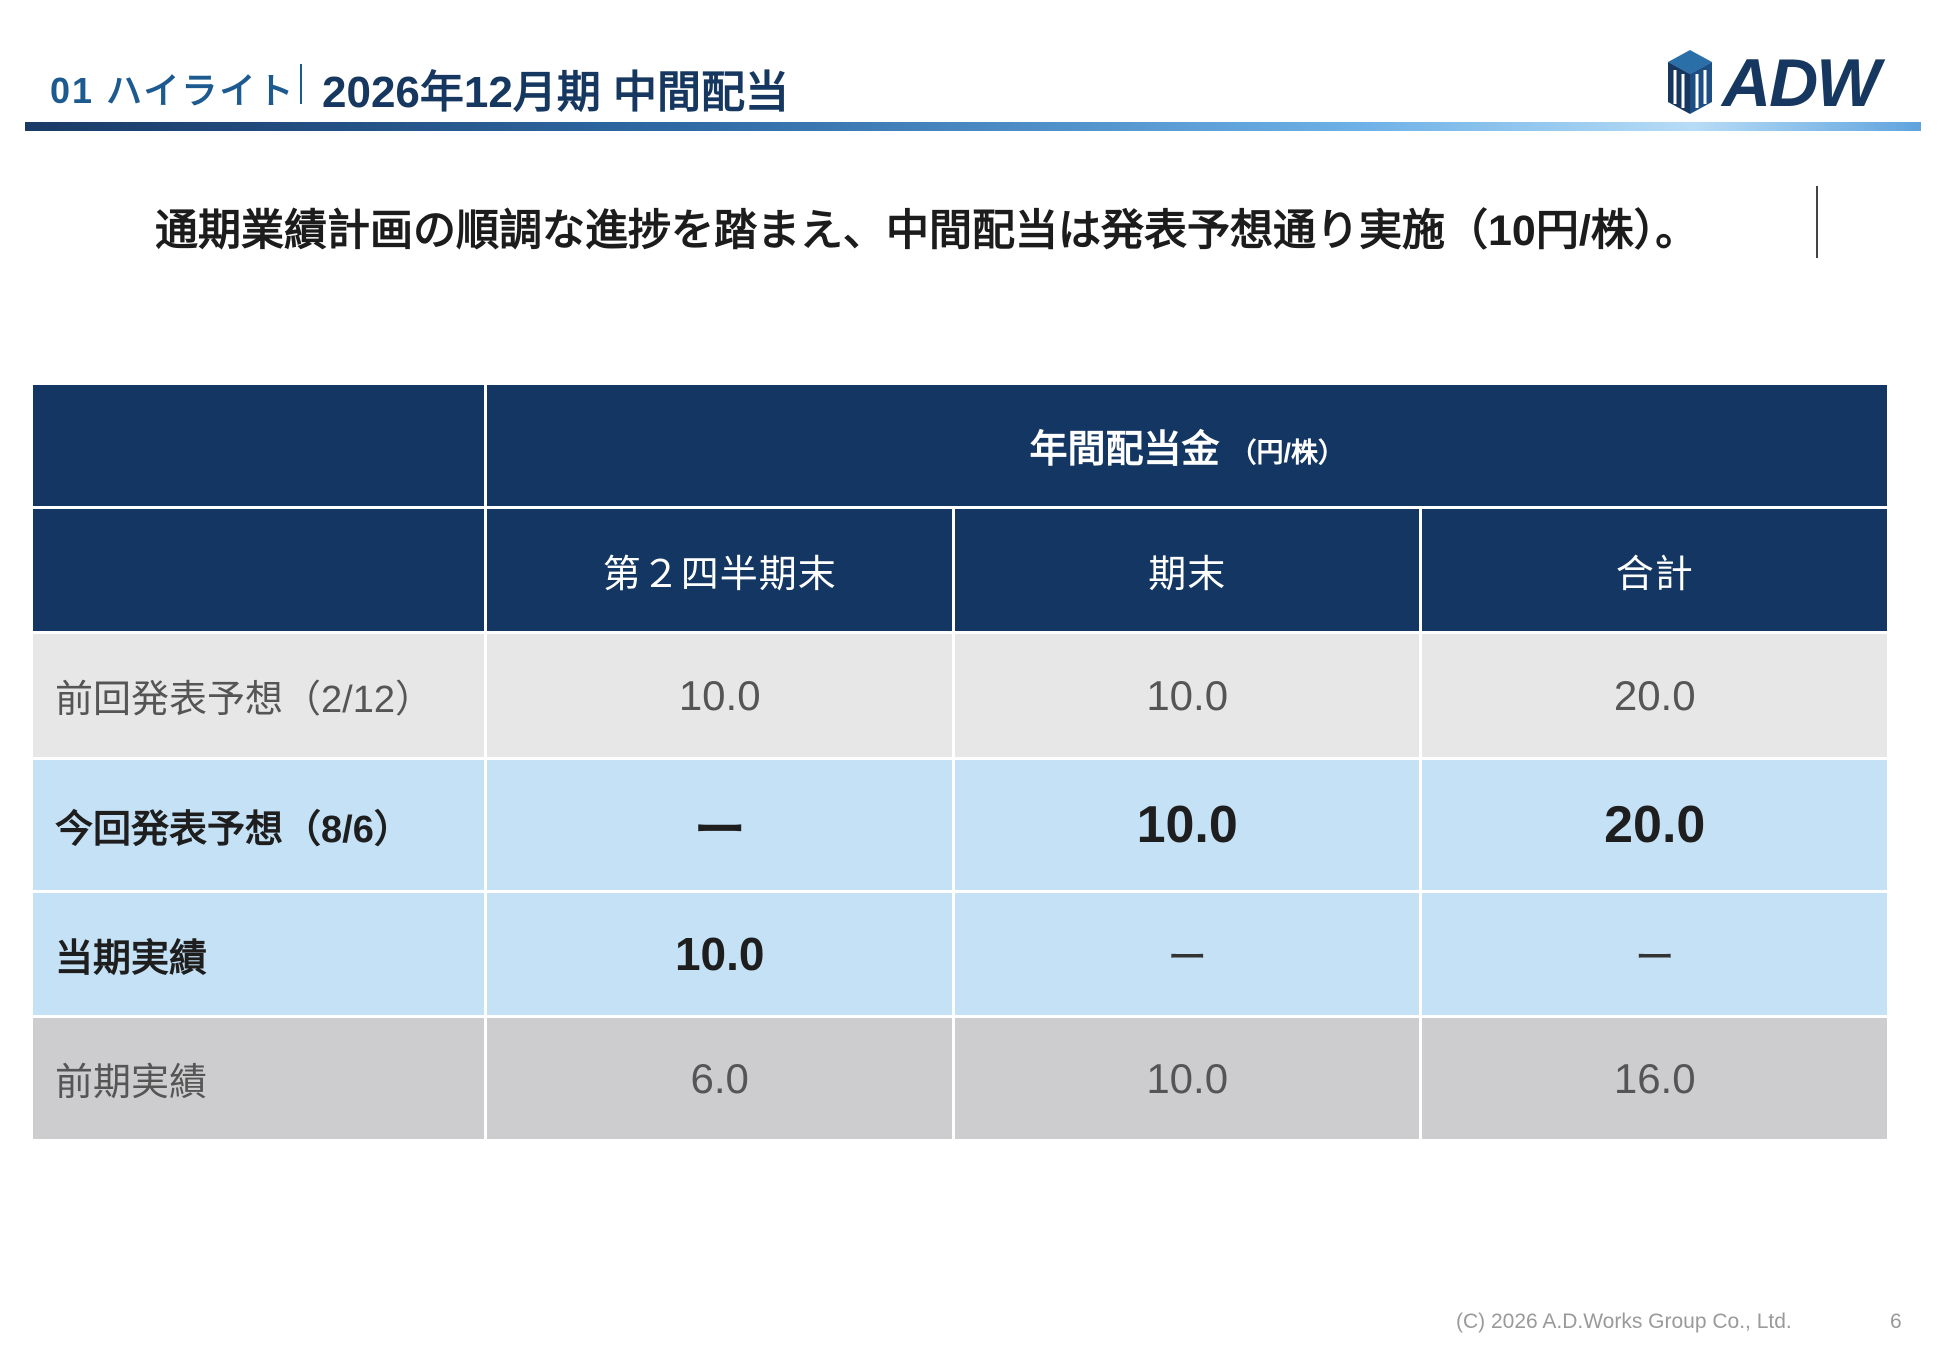 The width and height of the screenshot is (1950, 1347). Describe the element at coordinates (1287, 453) in the screenshot. I see `group-header-unit: （円/株）` at that location.